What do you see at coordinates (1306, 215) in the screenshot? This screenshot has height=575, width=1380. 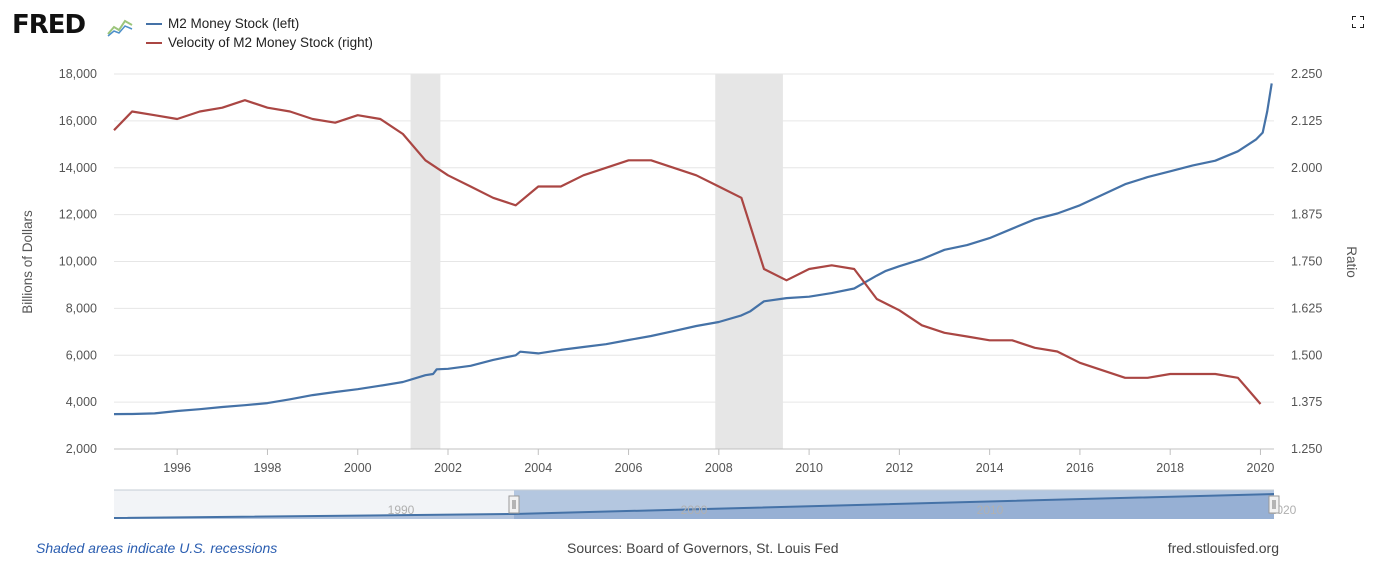 I see `y-tick-right: 1.875` at bounding box center [1306, 215].